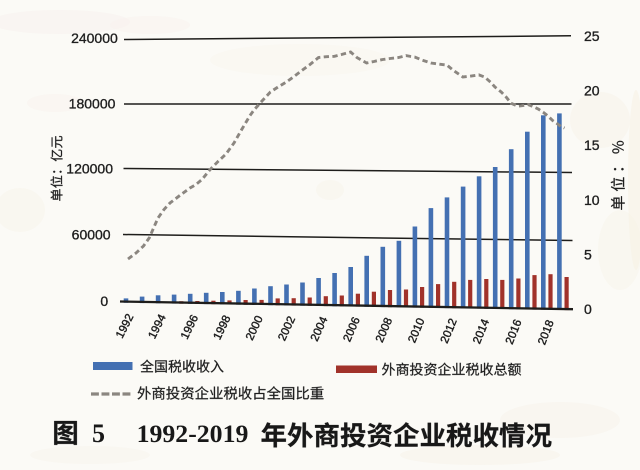 The width and height of the screenshot is (640, 470). Describe the element at coordinates (89, 168) in the screenshot. I see `svg-text: 120000` at that location.